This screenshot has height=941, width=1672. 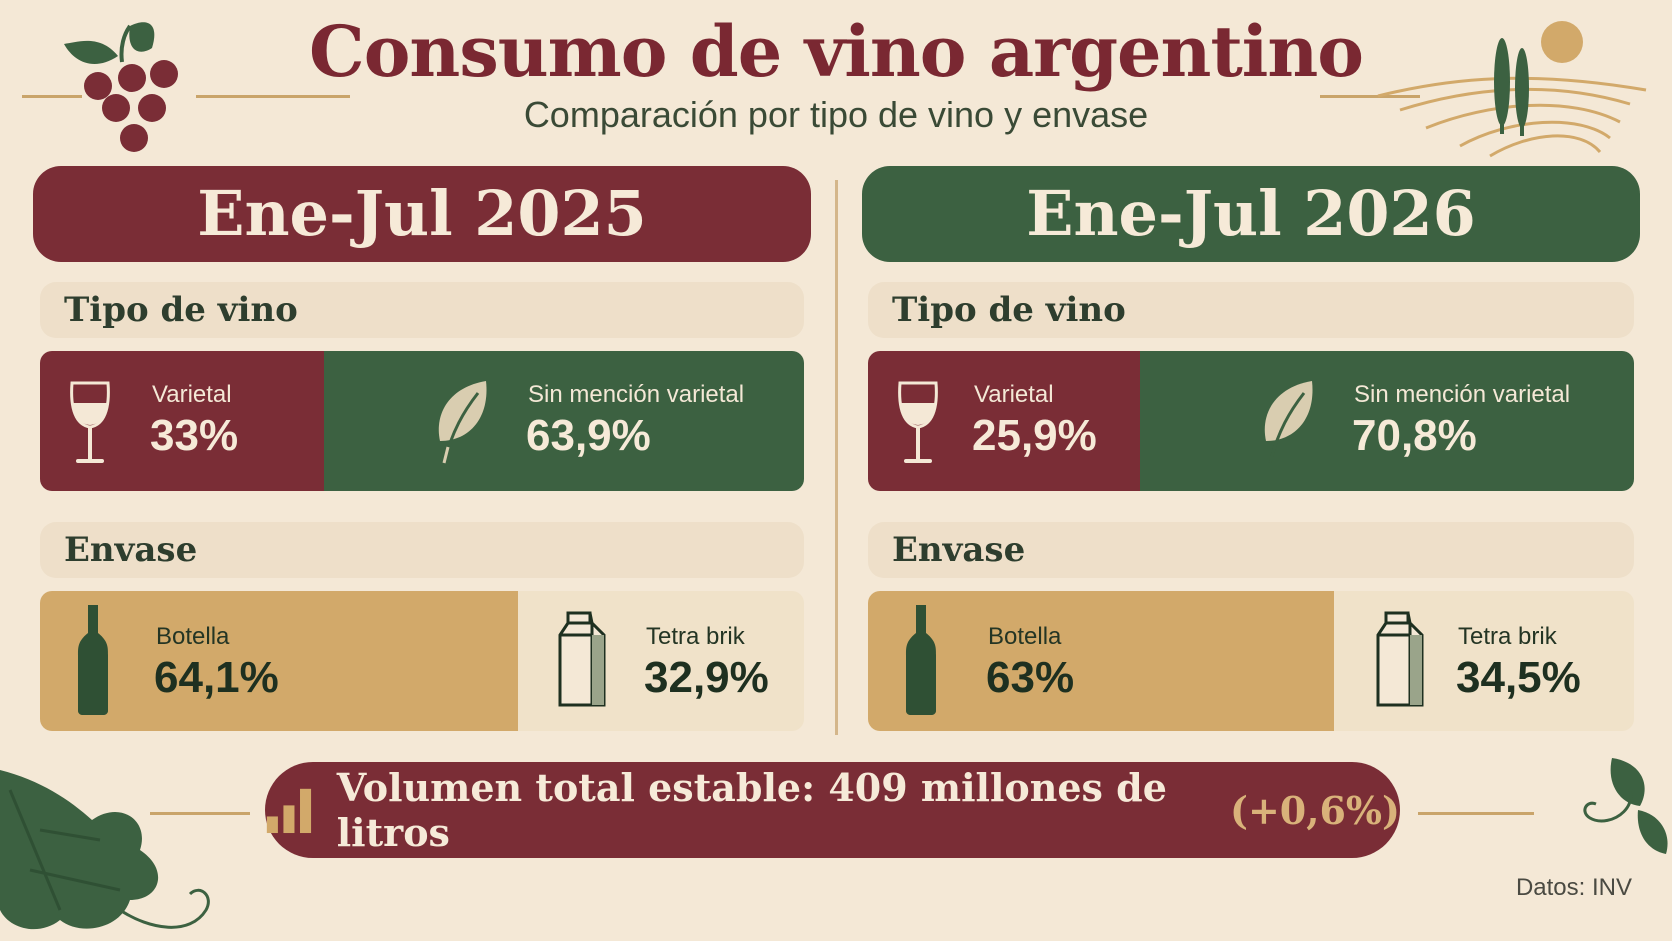 I want to click on tetra-segment: Tetra brik 34,5%, so click(x=1484, y=661).